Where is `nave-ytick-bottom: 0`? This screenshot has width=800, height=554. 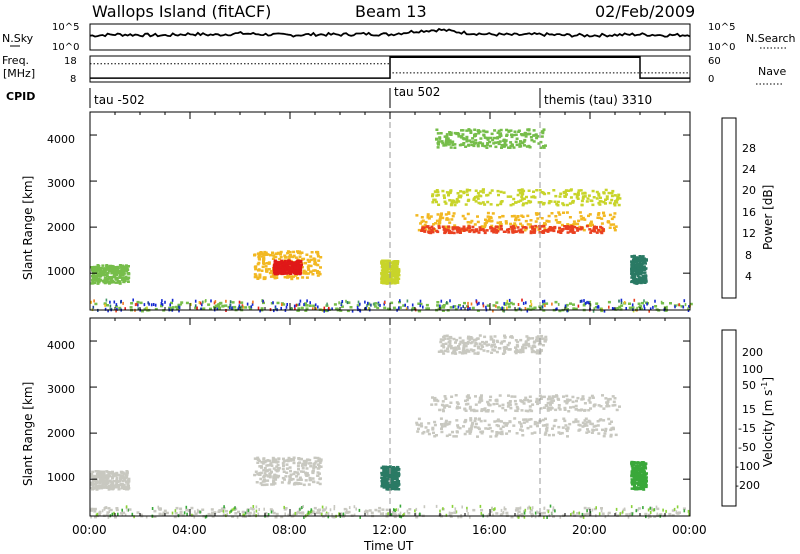
nave-ytick-bottom: 0 is located at coordinates (711, 79).